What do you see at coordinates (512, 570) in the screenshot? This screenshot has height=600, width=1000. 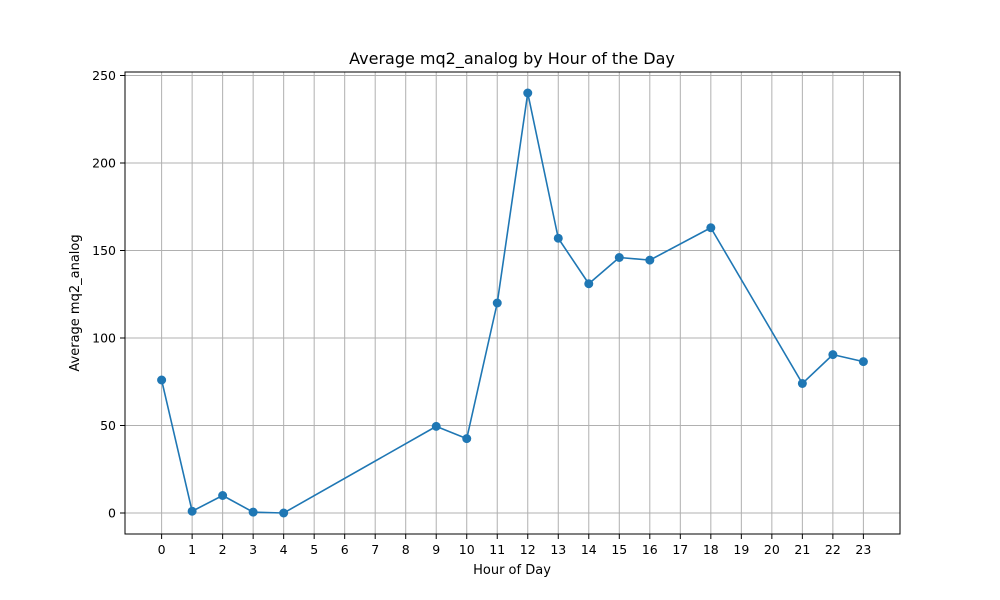 I see `x-axis-label: Hour of Day` at bounding box center [512, 570].